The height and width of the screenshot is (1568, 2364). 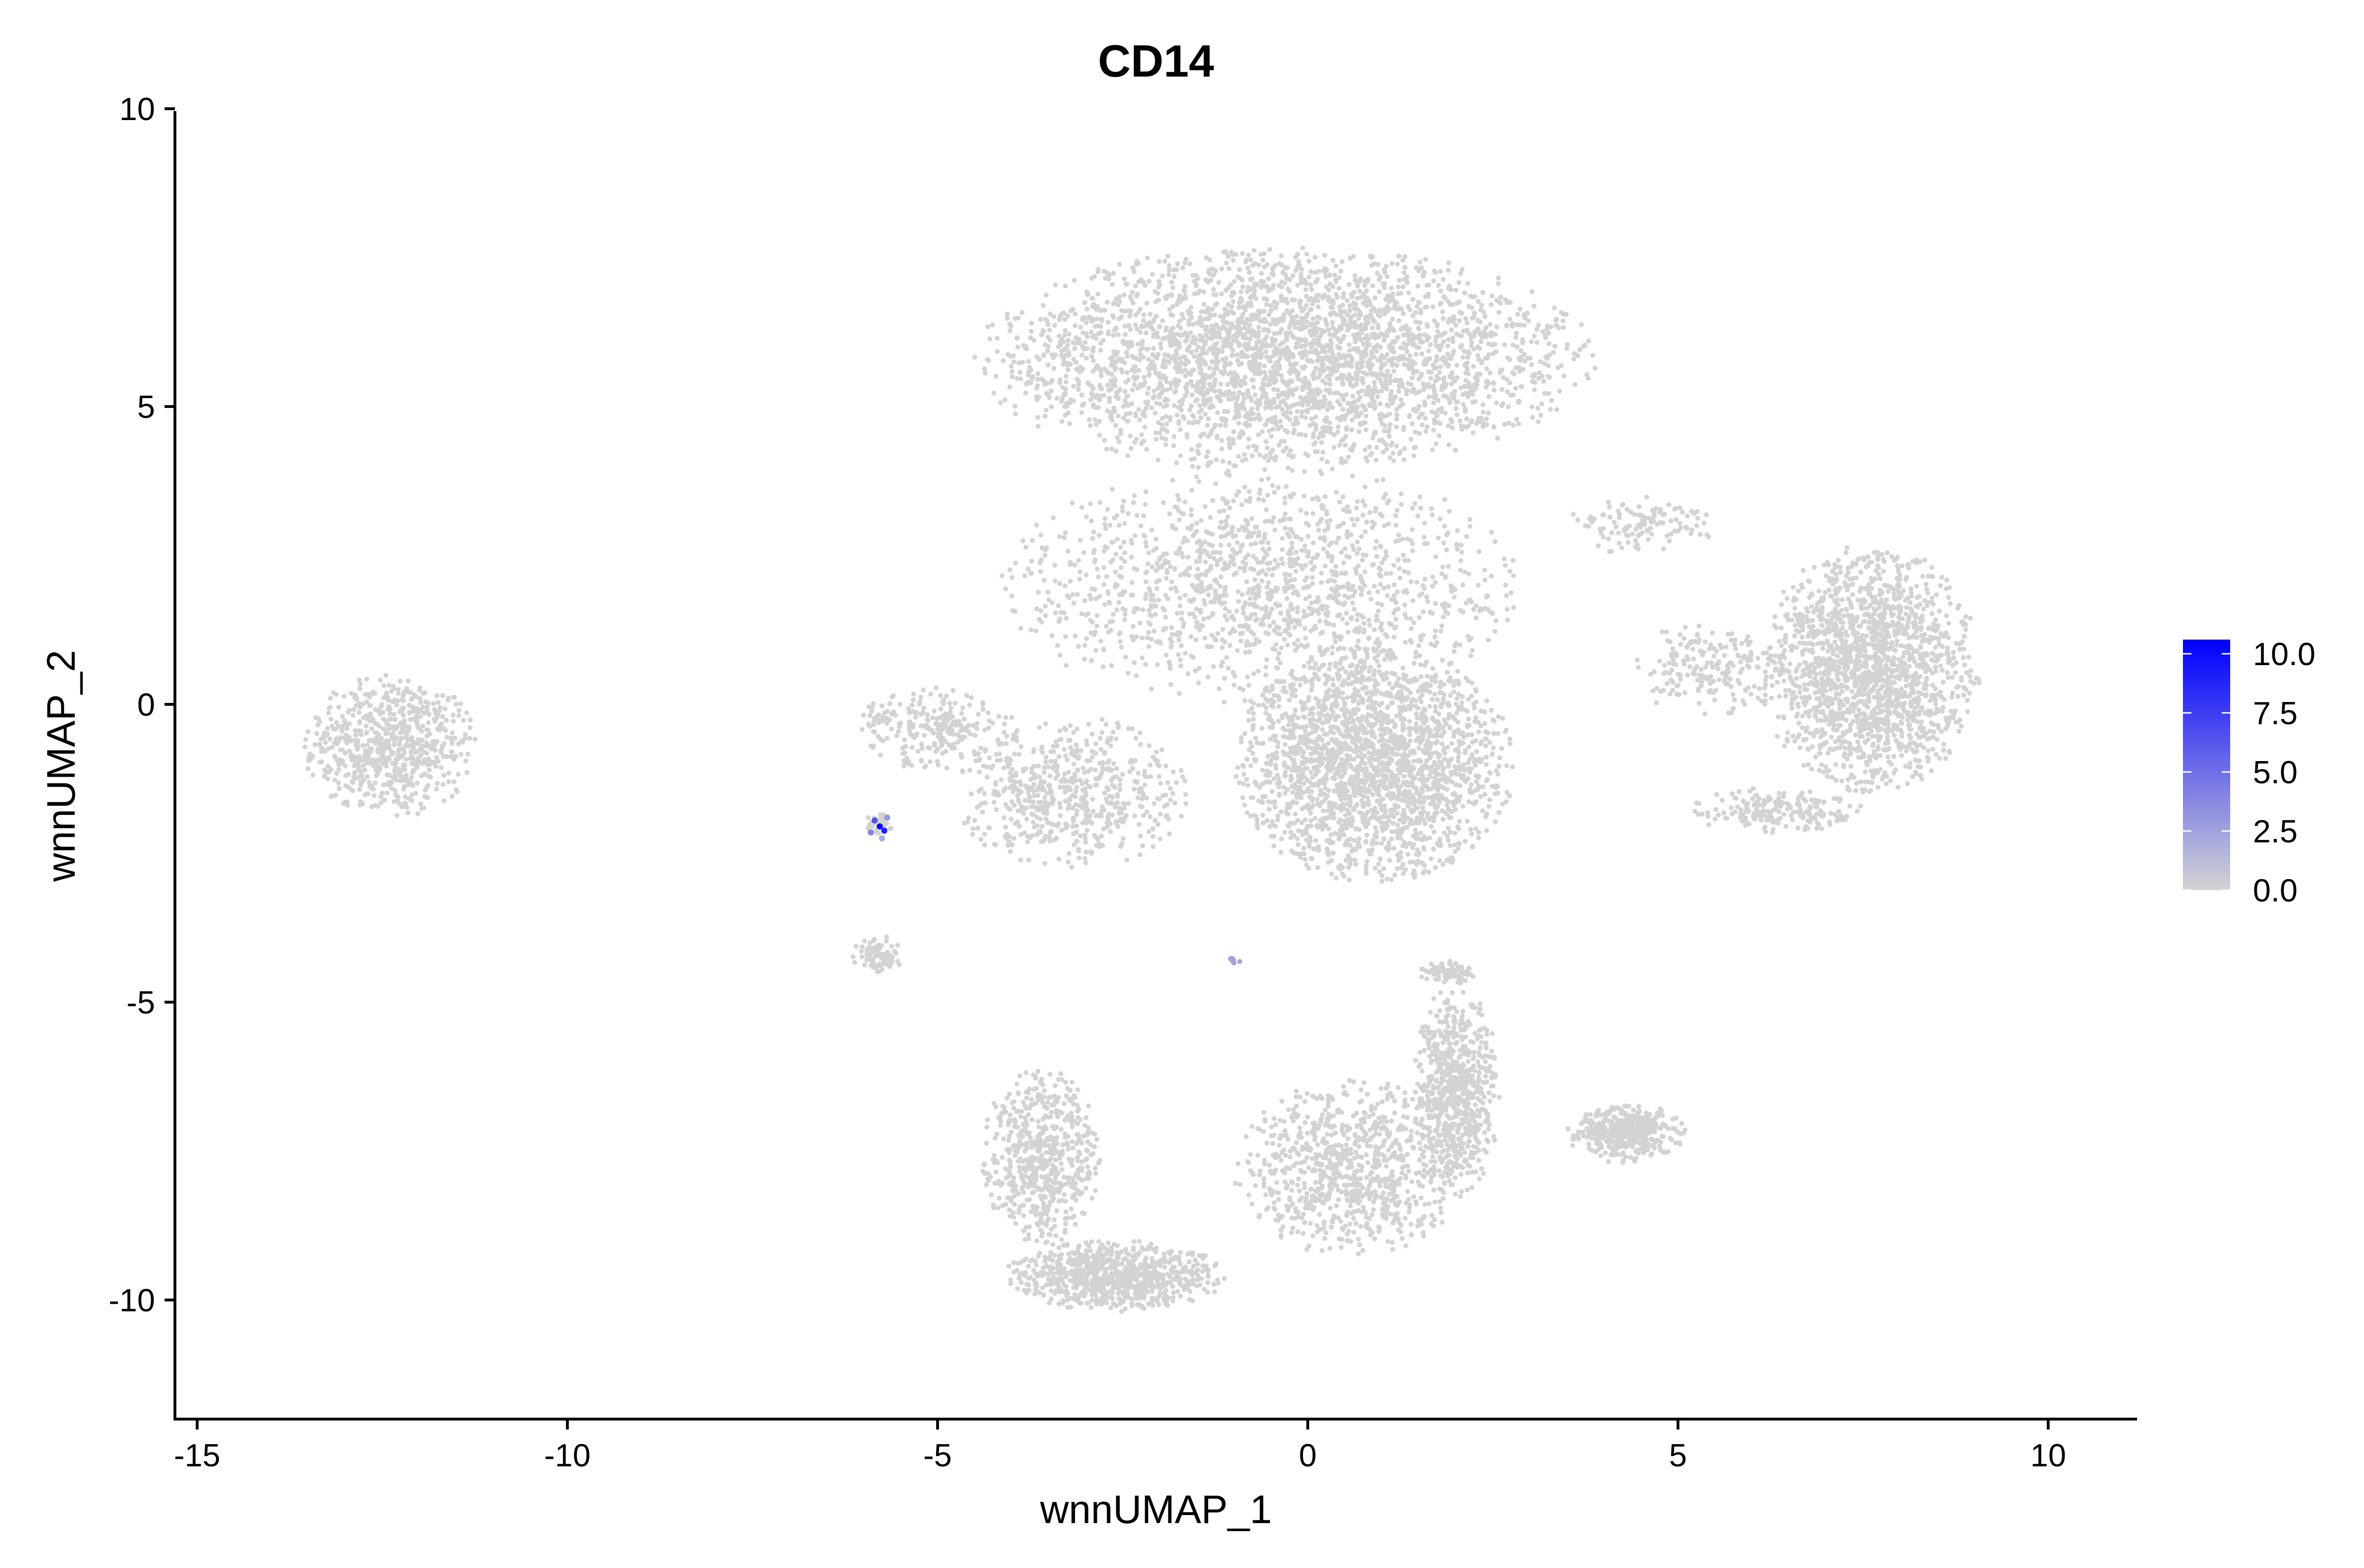 What do you see at coordinates (1302, 389) in the screenshot?
I see `scatter-point-1948` at bounding box center [1302, 389].